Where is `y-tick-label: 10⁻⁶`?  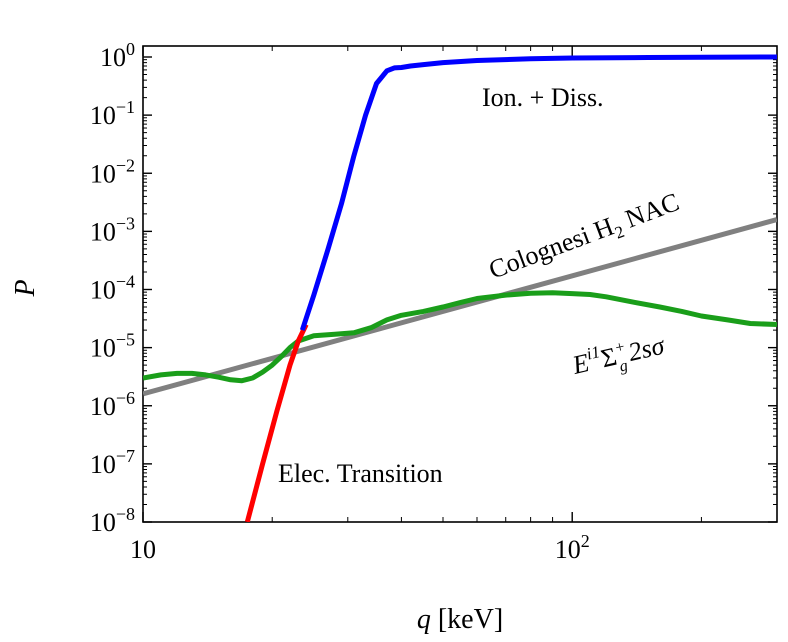 y-tick-label: 10⁻⁶ is located at coordinates (112, 404).